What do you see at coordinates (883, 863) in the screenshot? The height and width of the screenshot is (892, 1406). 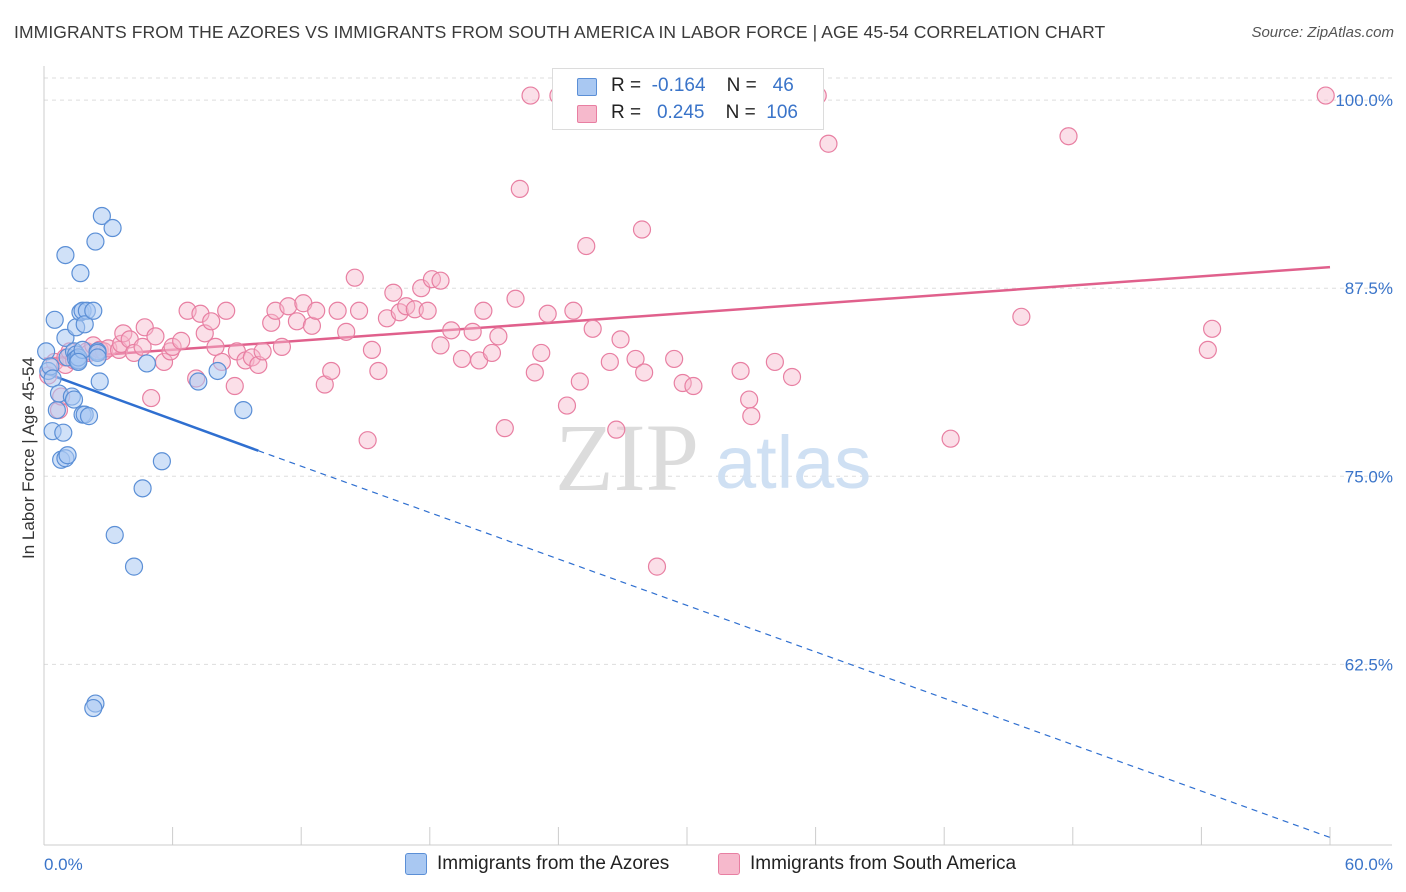 I see `south-america-legend-label: Immigrants from South America` at bounding box center [883, 863].